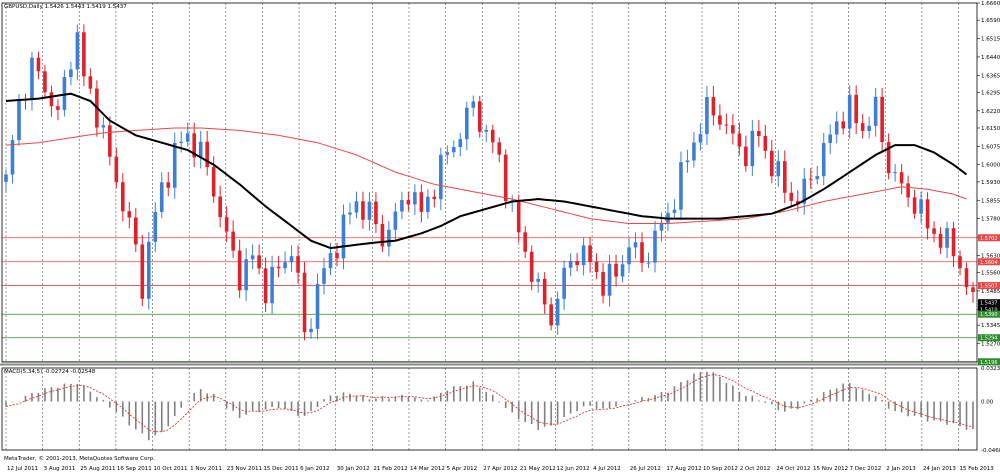 This screenshot has height=474, width=1000. Describe the element at coordinates (990, 274) in the screenshot. I see `price-tick-label: 1.5560` at that location.